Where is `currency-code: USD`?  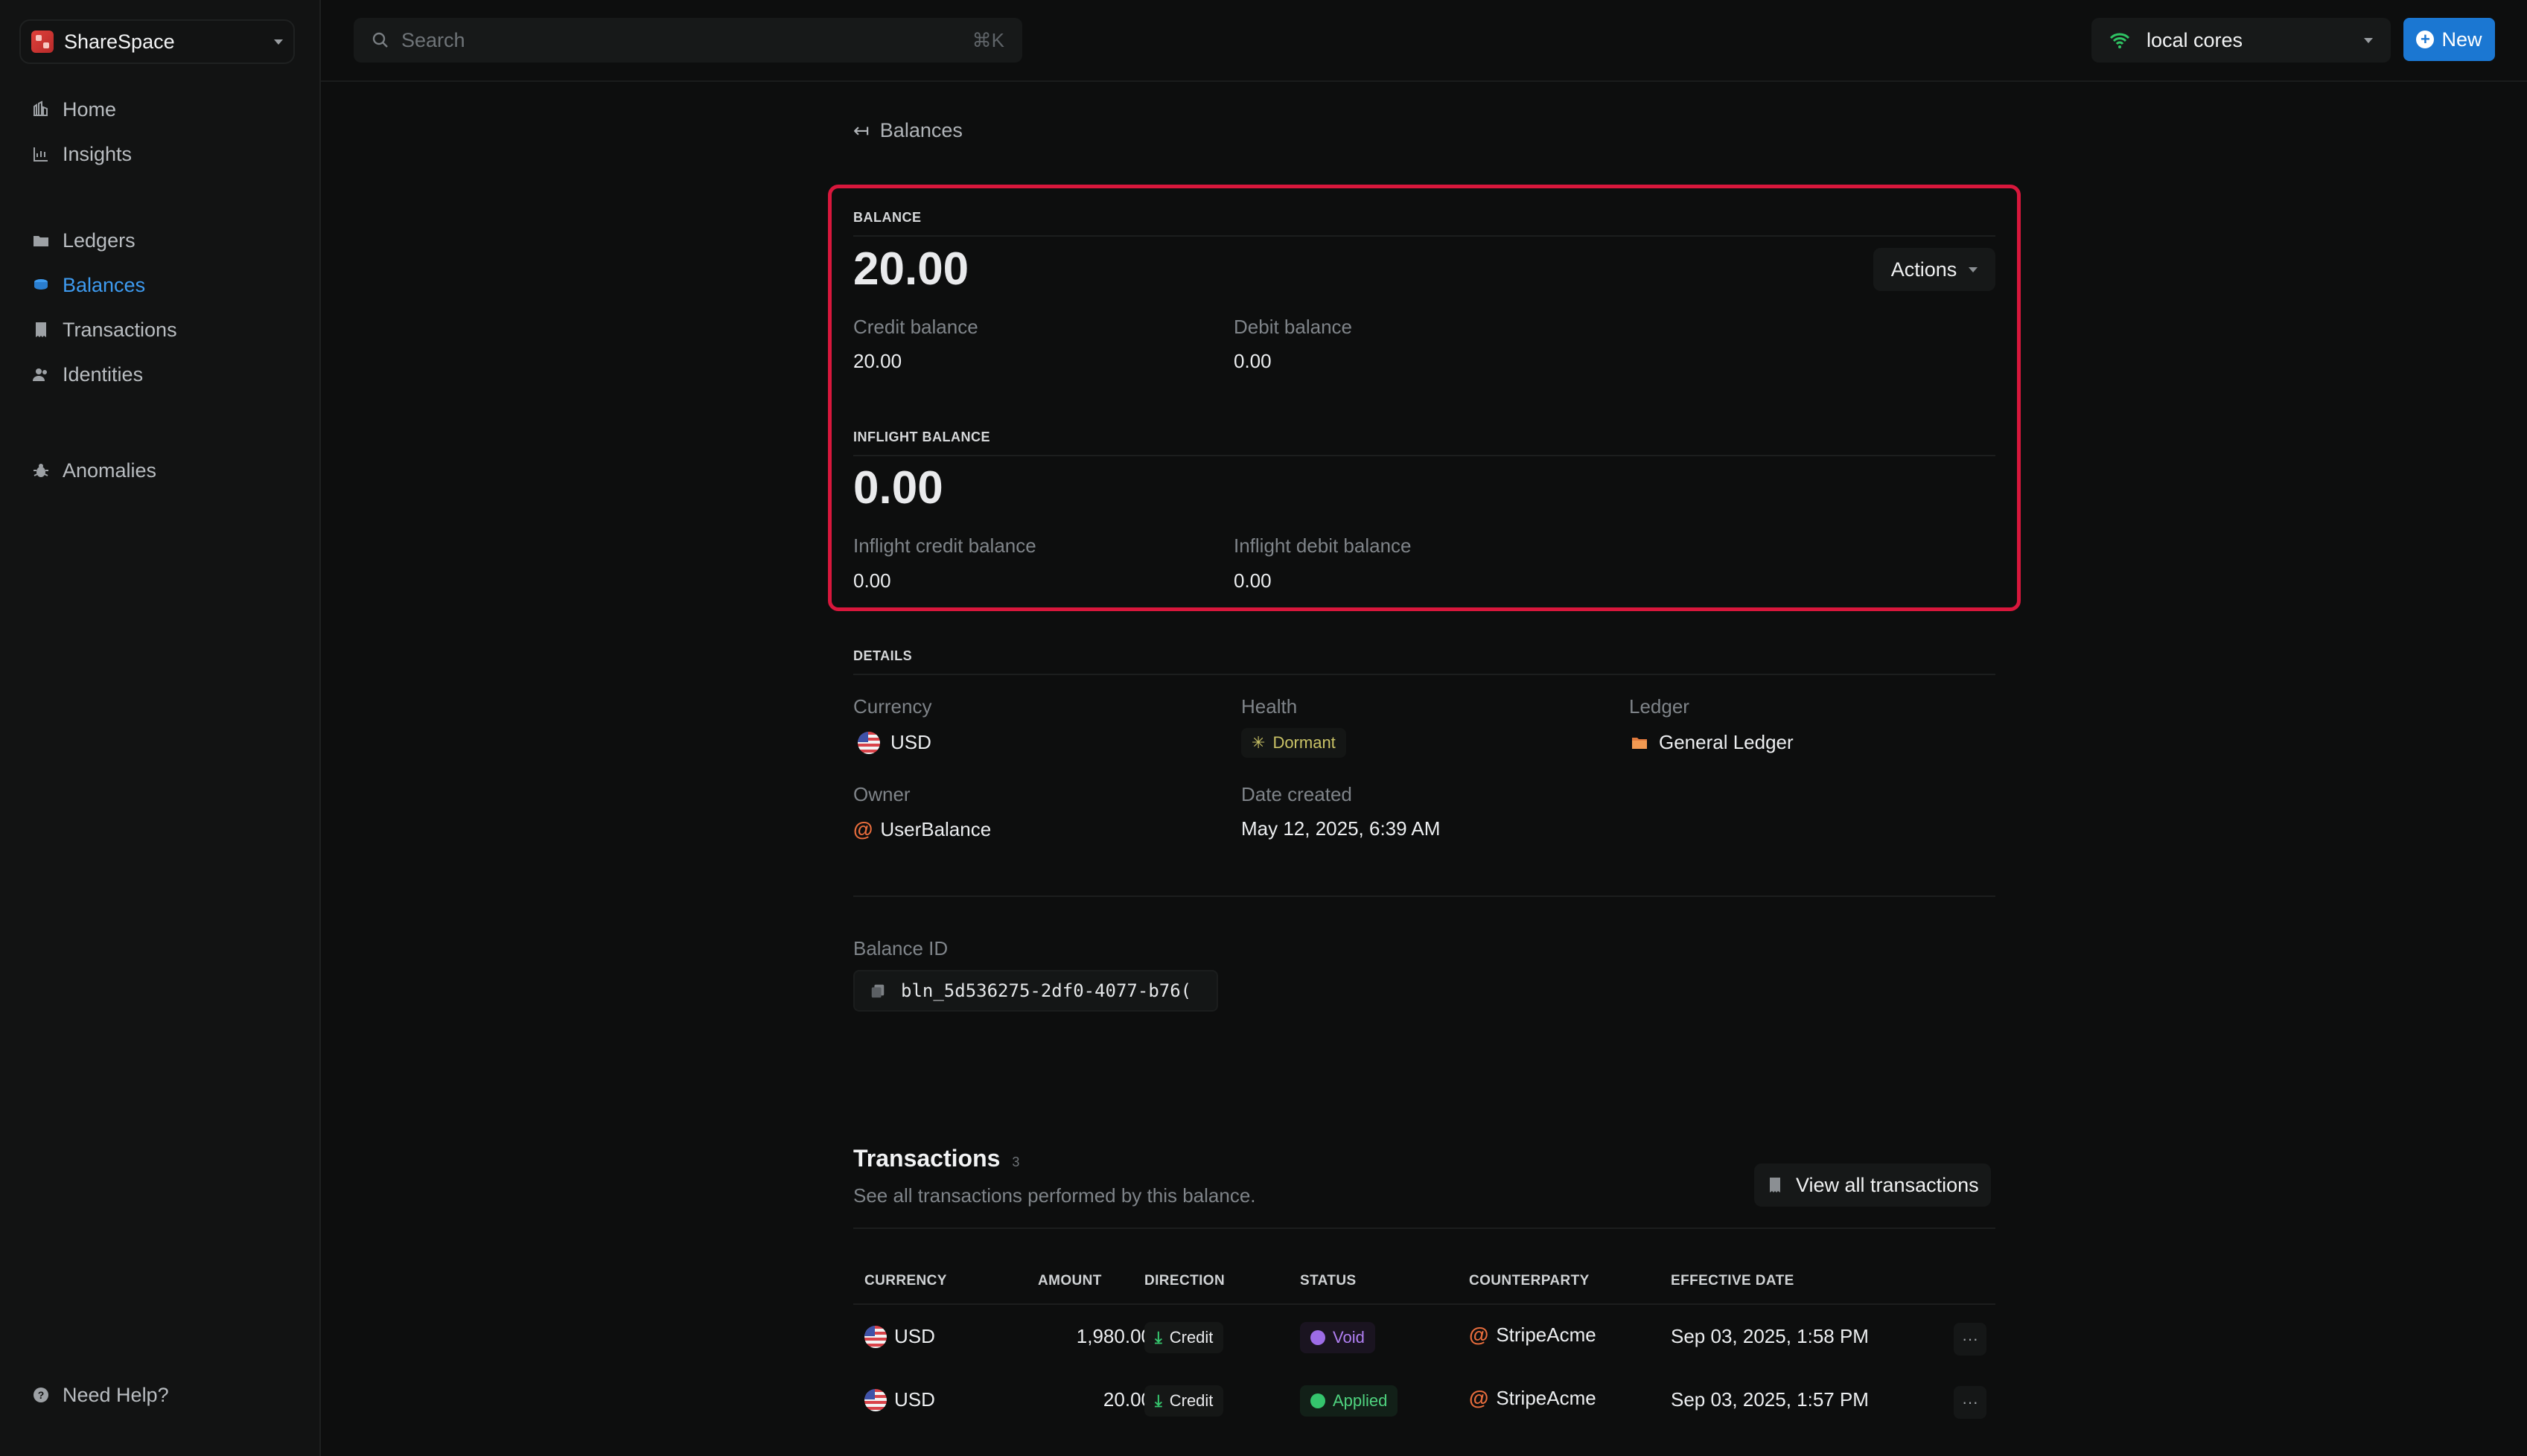
currency-code: USD is located at coordinates (914, 1336).